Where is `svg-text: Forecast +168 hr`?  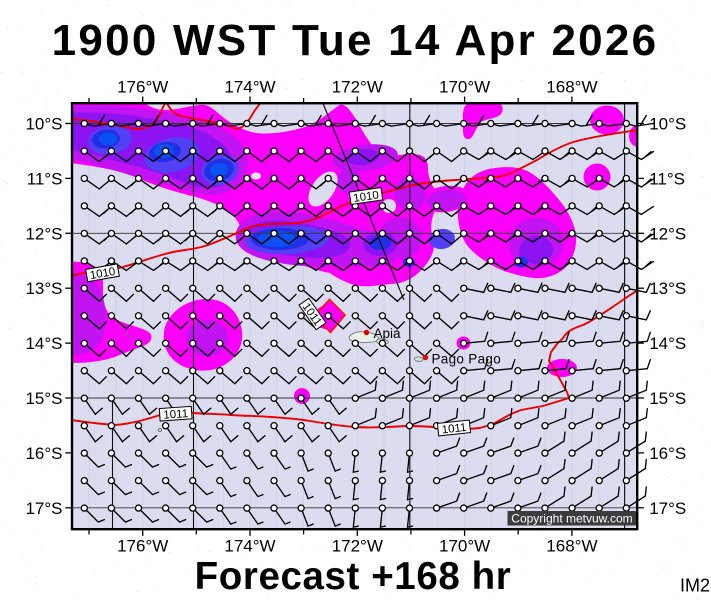
svg-text: Forecast +168 hr is located at coordinates (353, 576).